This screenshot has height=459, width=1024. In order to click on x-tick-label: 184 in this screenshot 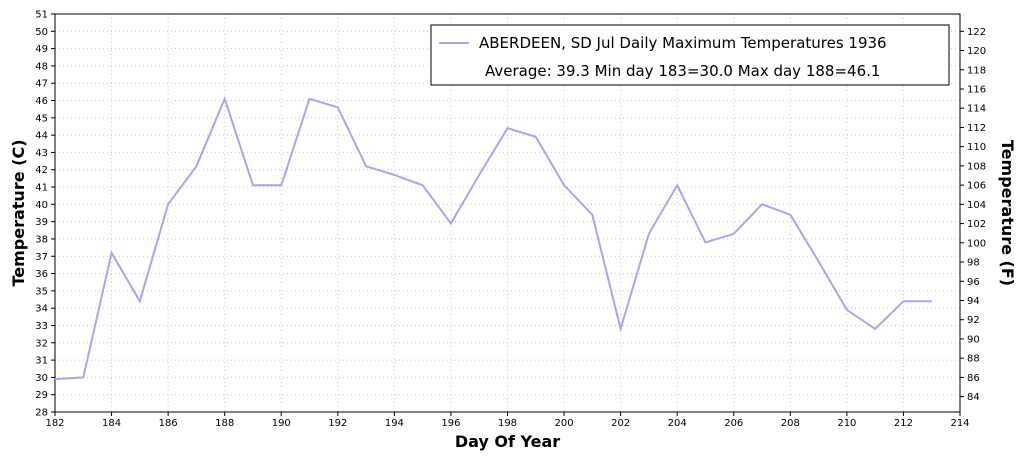, I will do `click(111, 423)`.